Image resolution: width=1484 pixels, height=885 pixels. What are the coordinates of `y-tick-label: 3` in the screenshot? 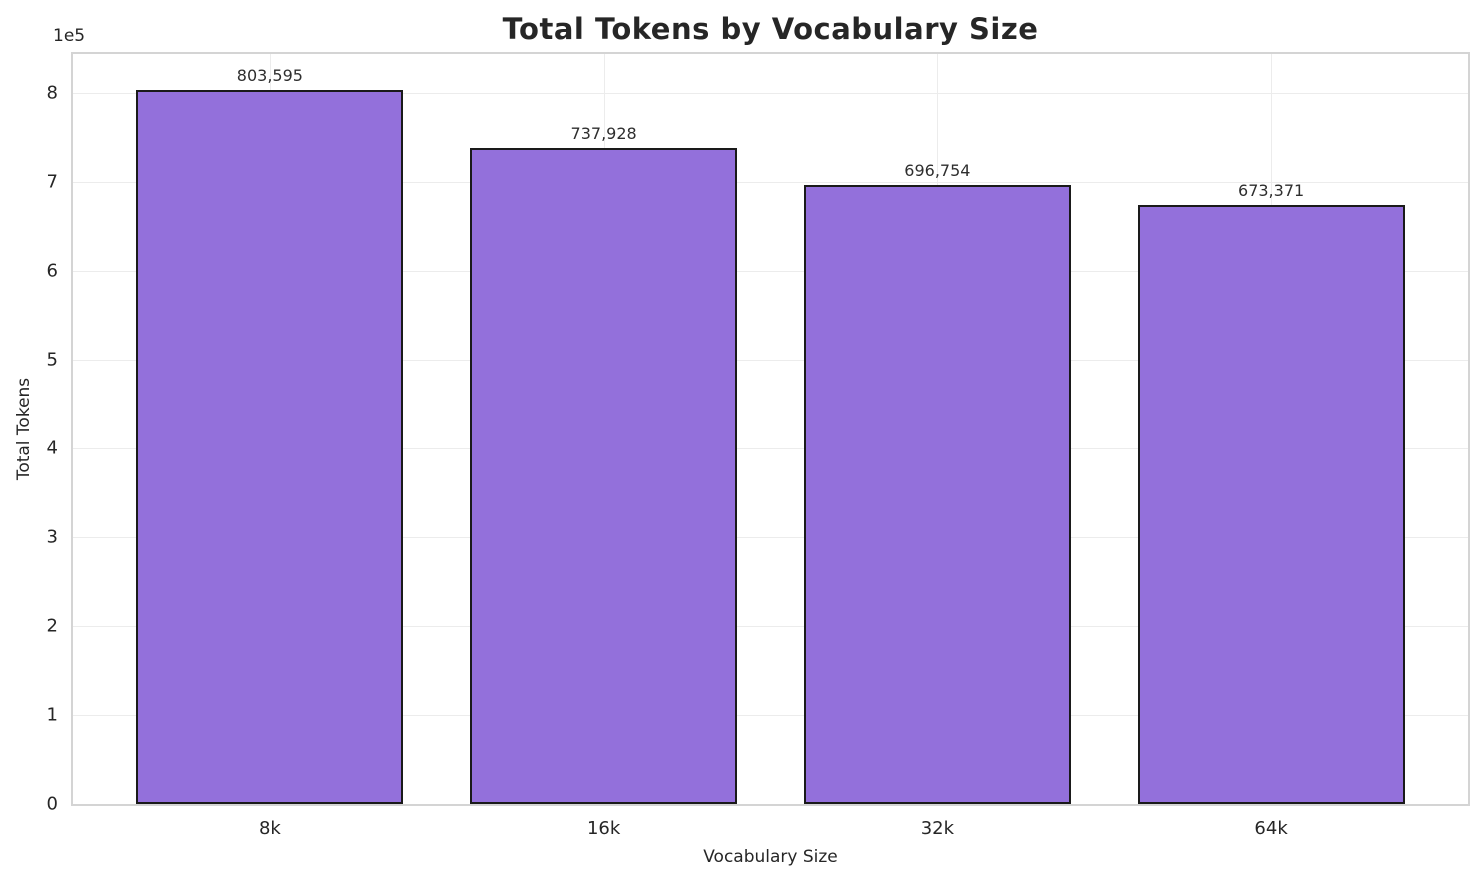 It's located at (52, 537).